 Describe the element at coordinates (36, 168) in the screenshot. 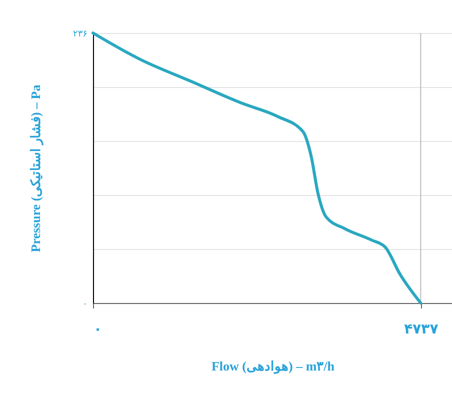

I see `y-axis-title: Pressure (فشار استاتیکی) – Pa` at that location.